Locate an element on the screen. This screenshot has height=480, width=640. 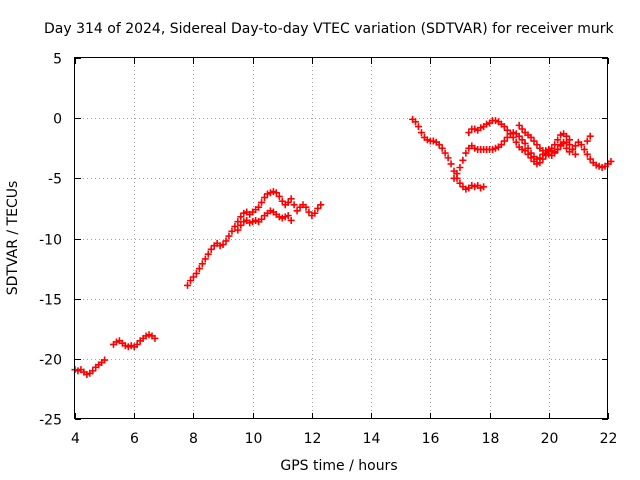
x-tick-label: 20 is located at coordinates (550, 439).